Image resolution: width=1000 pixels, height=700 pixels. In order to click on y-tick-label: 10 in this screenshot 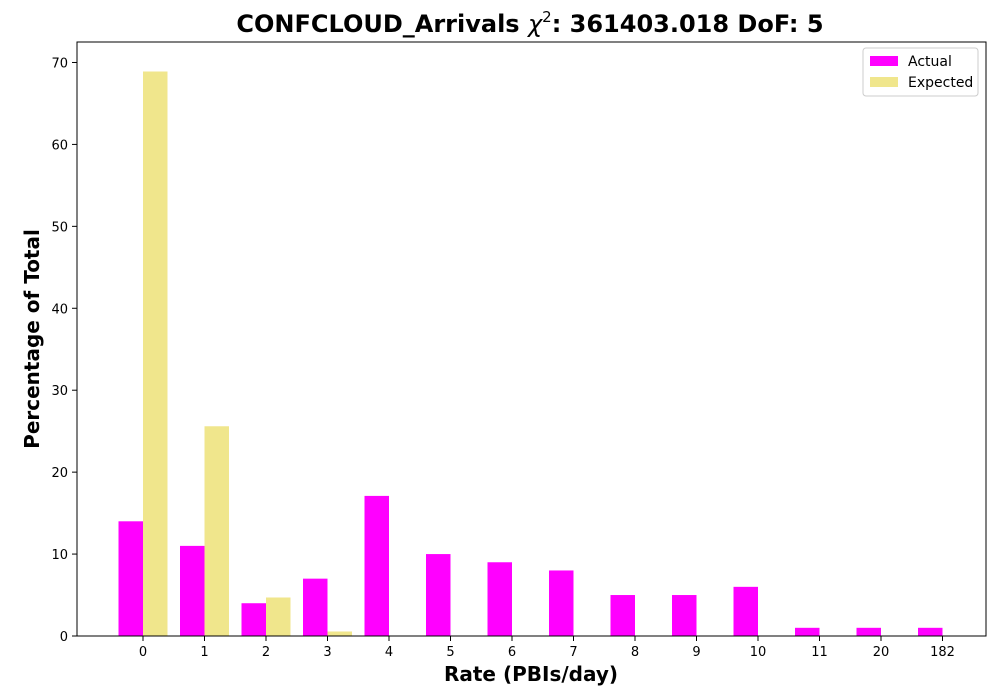, I will do `click(59, 555)`.